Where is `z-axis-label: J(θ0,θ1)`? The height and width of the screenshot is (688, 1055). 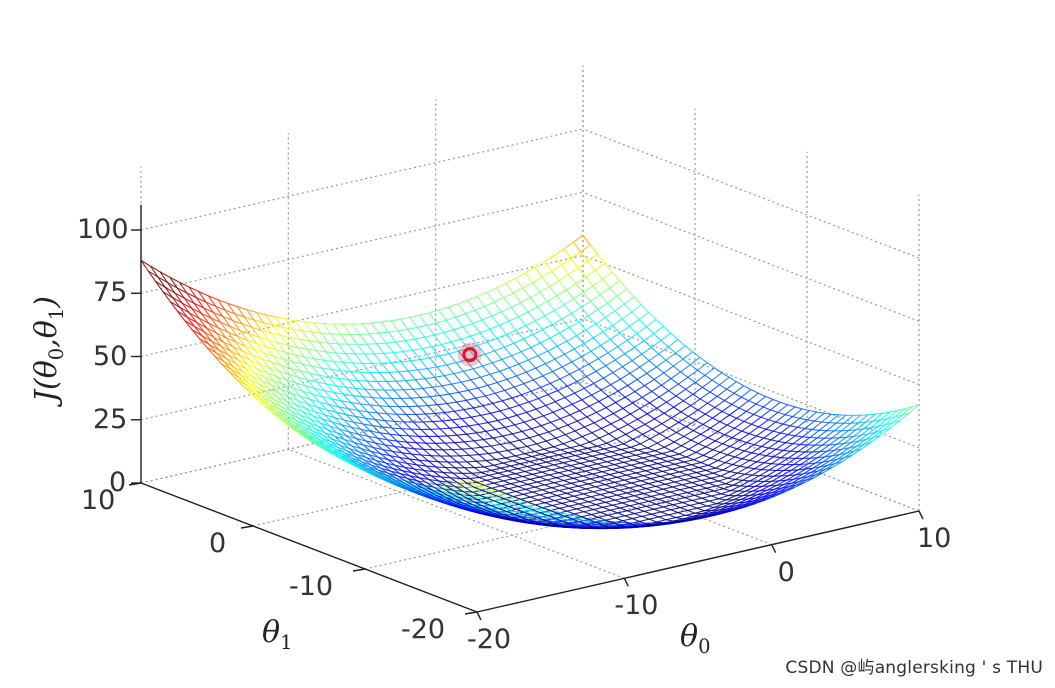 z-axis-label: J(θ0,θ1) is located at coordinates (48, 349).